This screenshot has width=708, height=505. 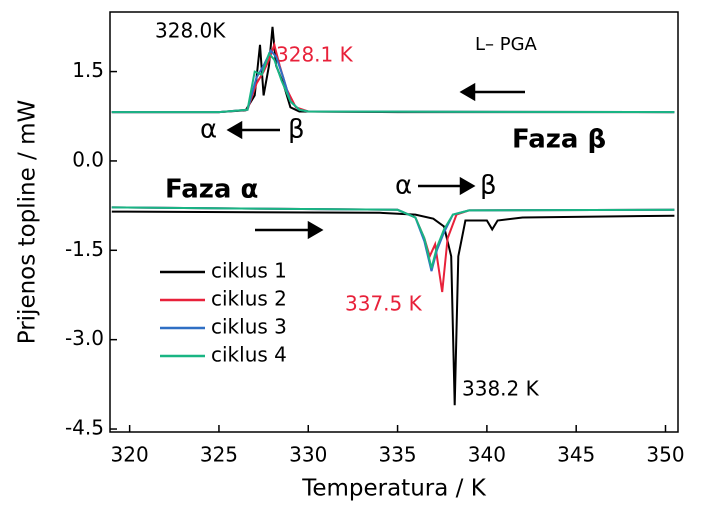 What do you see at coordinates (28, 222) in the screenshot?
I see `y-axis-title: Prijenos topline / mW` at bounding box center [28, 222].